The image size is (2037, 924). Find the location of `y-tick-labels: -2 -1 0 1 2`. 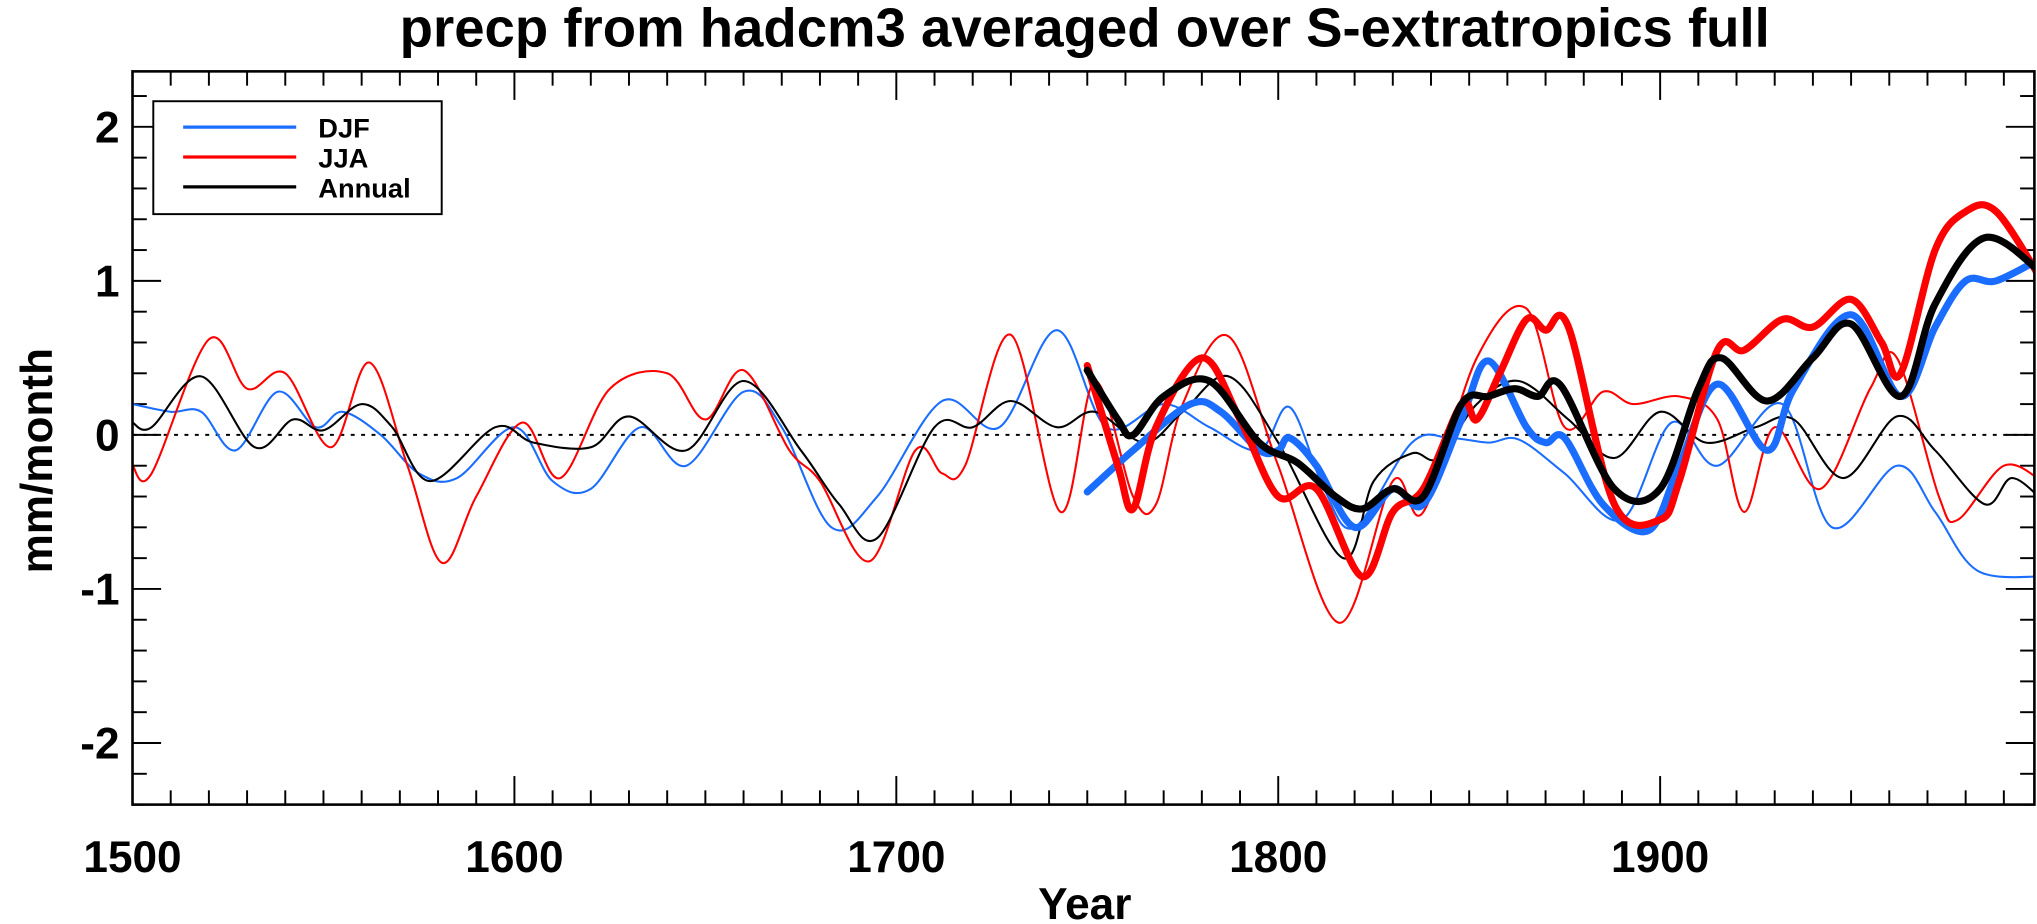

y-tick-labels: -2 -1 0 1 2 is located at coordinates (99, 435).